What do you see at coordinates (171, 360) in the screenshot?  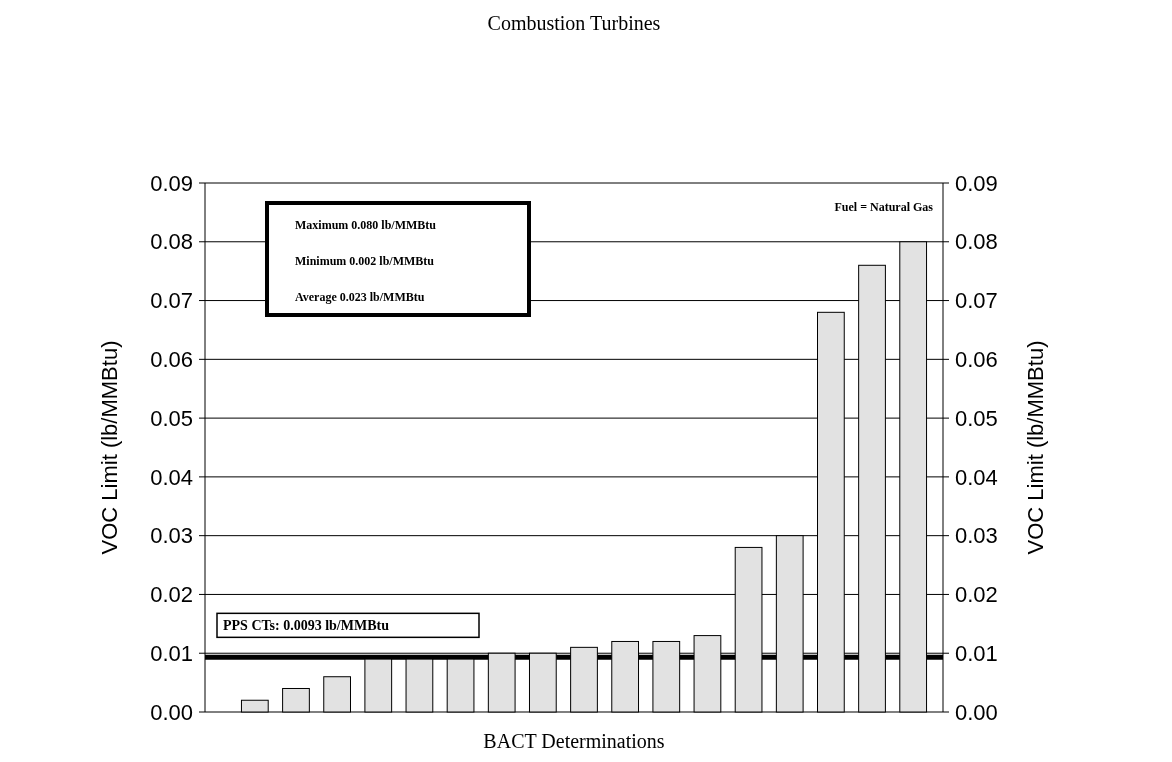 I see `y-tick-label: 0.06` at bounding box center [171, 360].